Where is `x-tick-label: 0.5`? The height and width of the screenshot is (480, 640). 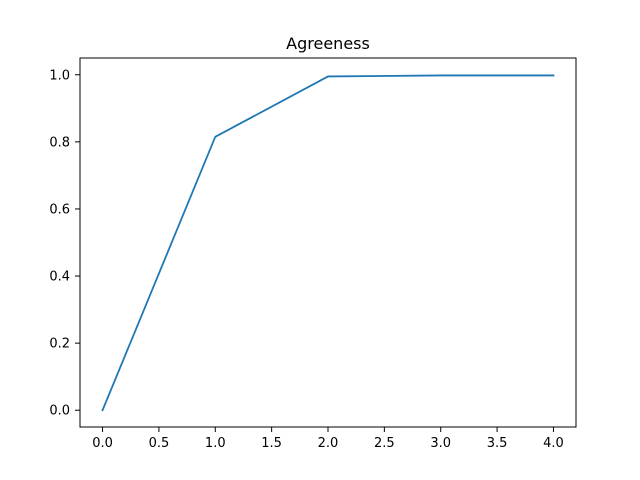 x-tick-label: 0.5 is located at coordinates (159, 443).